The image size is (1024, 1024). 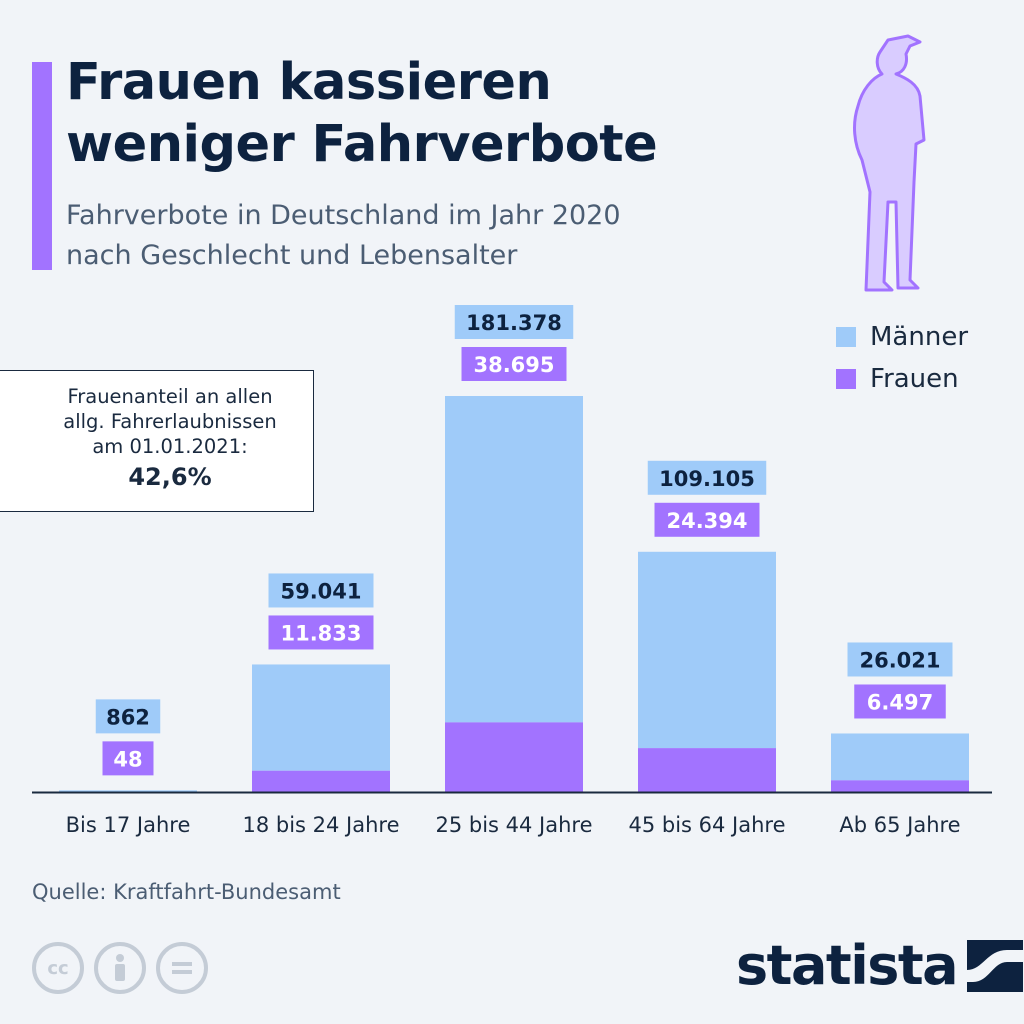 I want to click on info-value: 42,6%, so click(x=170, y=477).